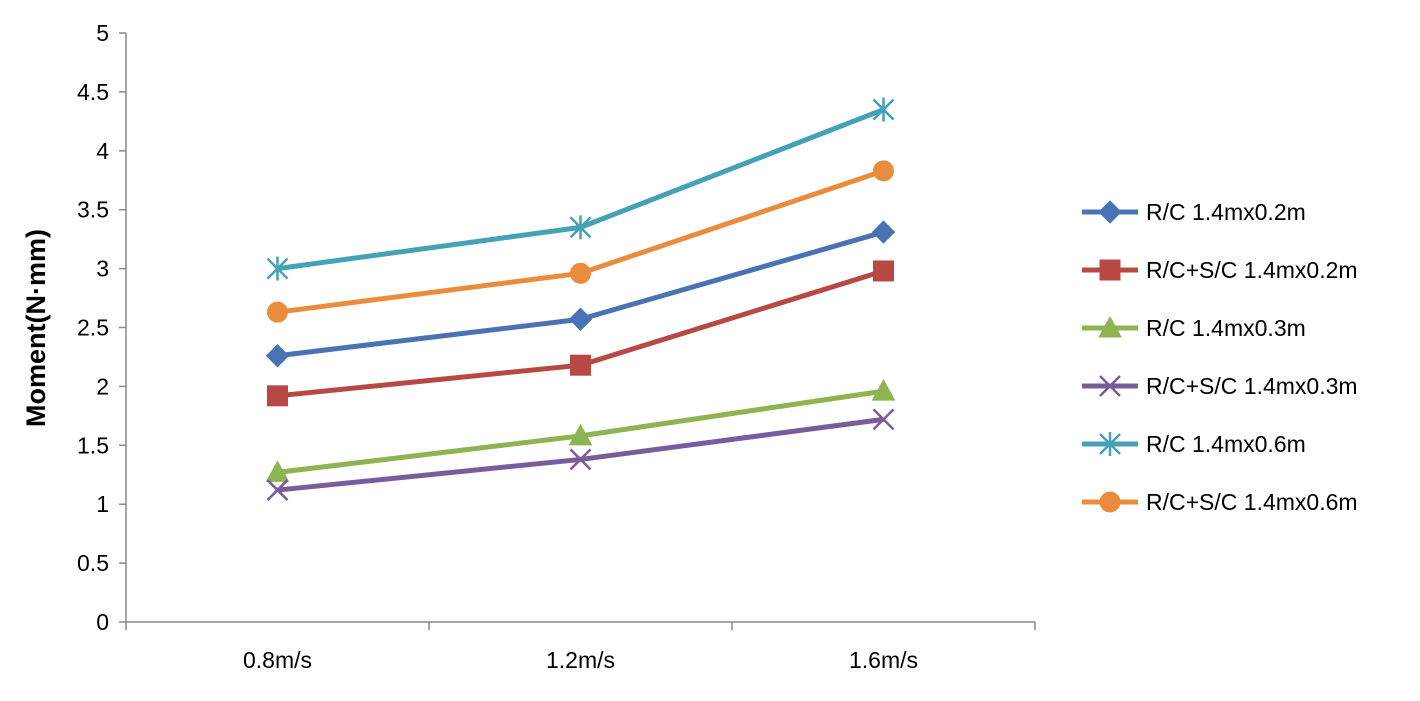 Image resolution: width=1420 pixels, height=701 pixels. What do you see at coordinates (102, 151) in the screenshot?
I see `y-tick-label: 4` at bounding box center [102, 151].